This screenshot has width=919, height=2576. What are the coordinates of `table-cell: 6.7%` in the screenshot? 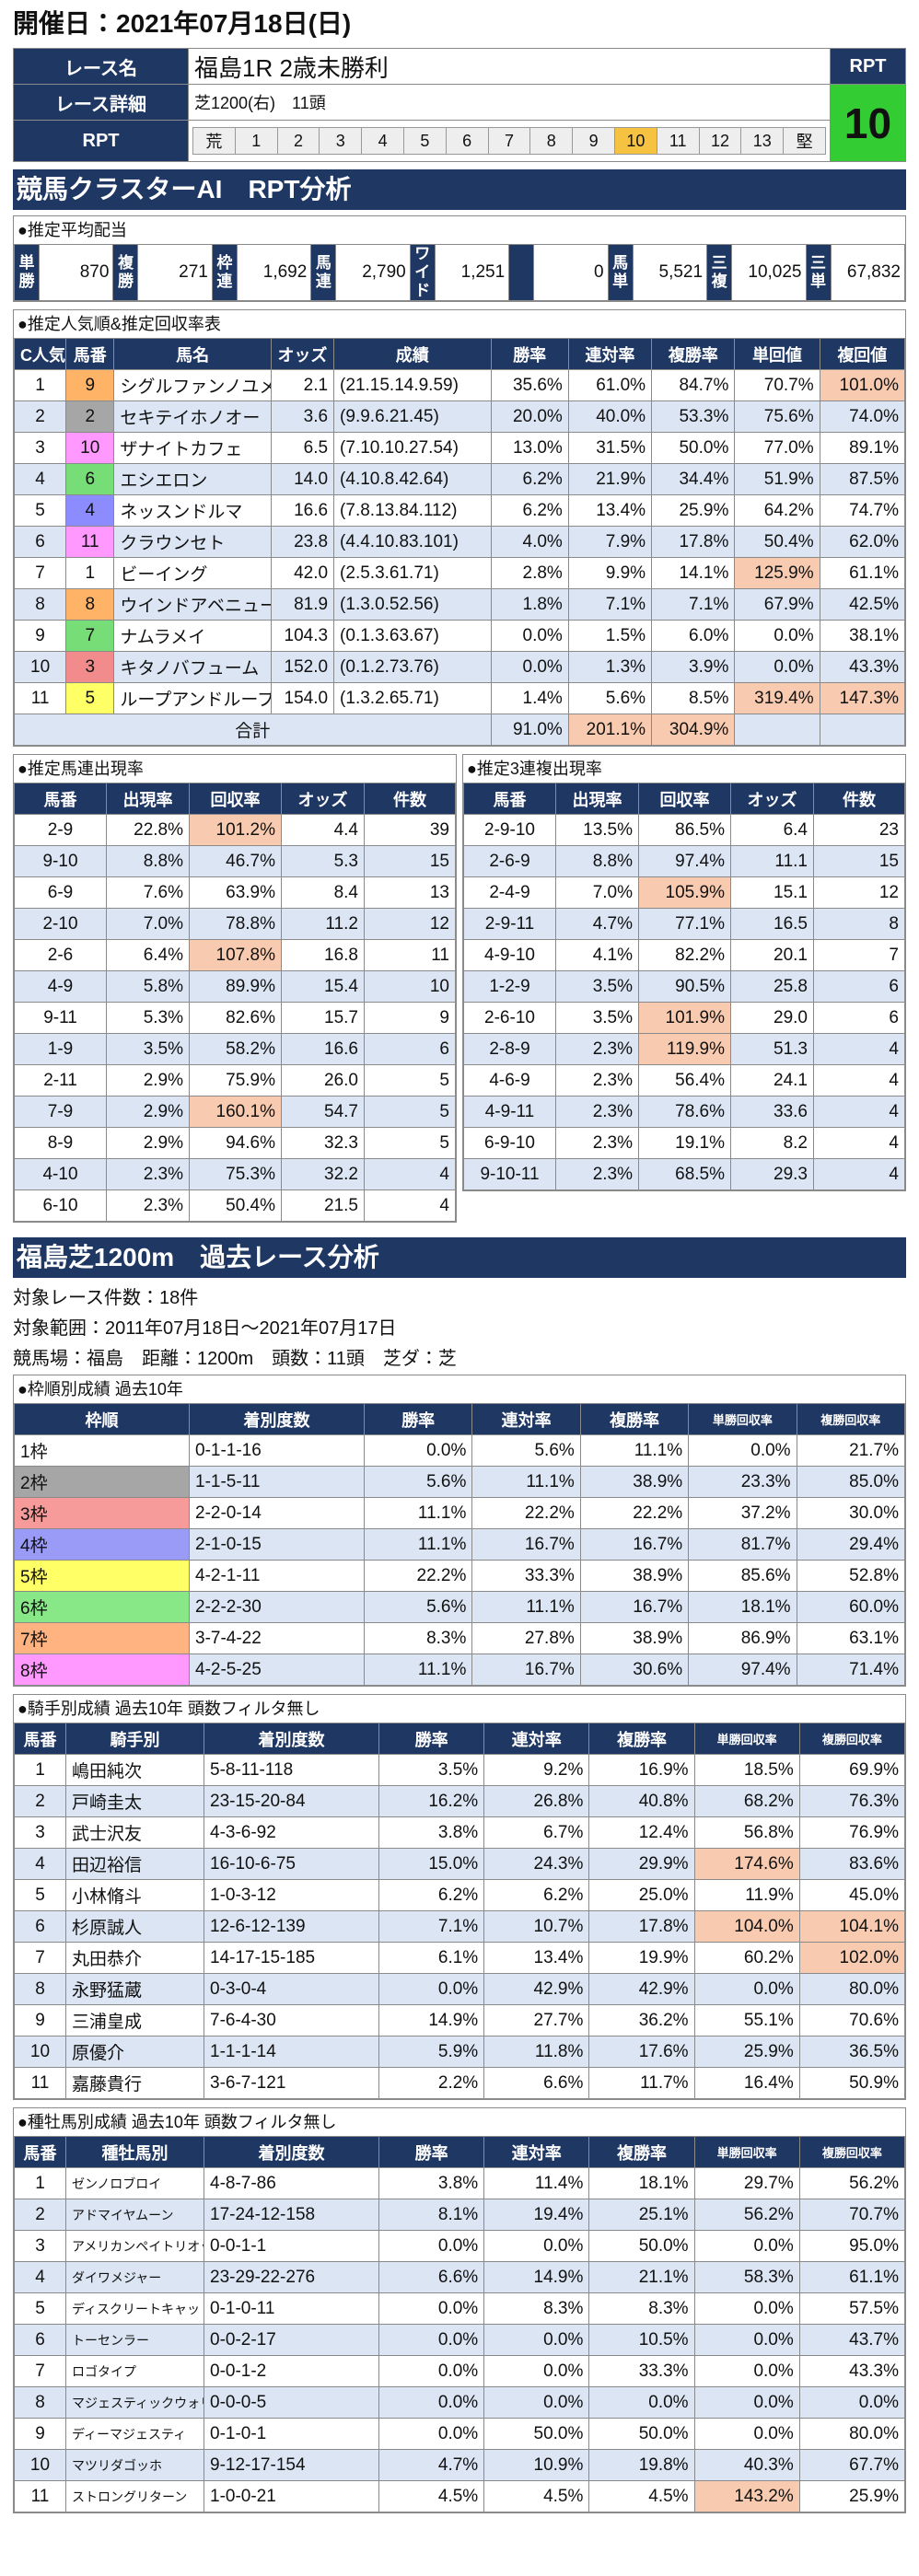 It's located at (536, 1832).